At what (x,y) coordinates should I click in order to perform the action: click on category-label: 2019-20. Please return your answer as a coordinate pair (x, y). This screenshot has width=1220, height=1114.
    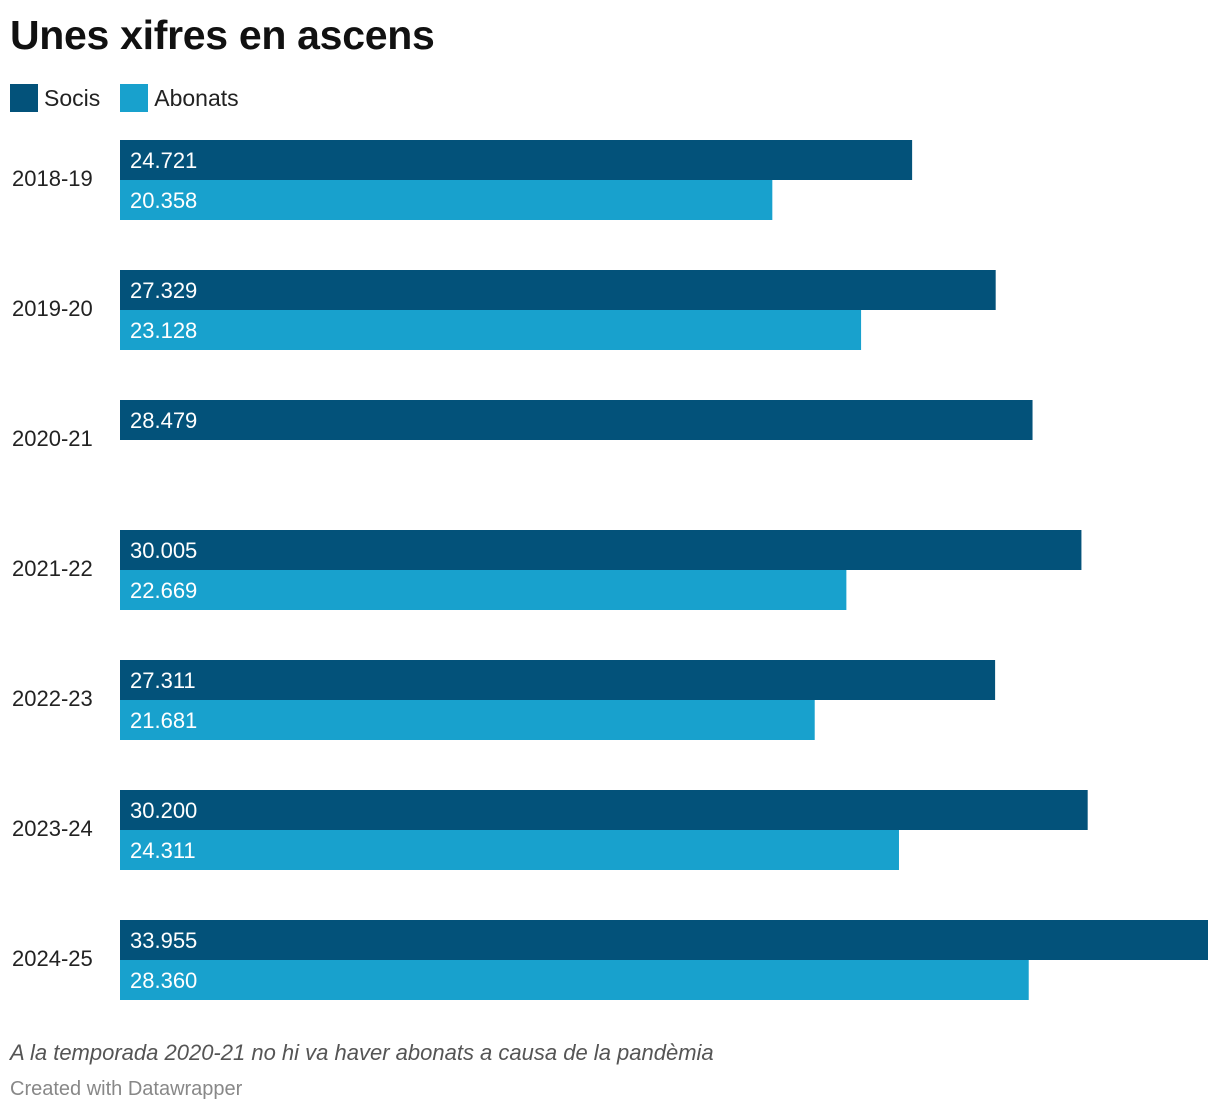
    Looking at the image, I should click on (52, 308).